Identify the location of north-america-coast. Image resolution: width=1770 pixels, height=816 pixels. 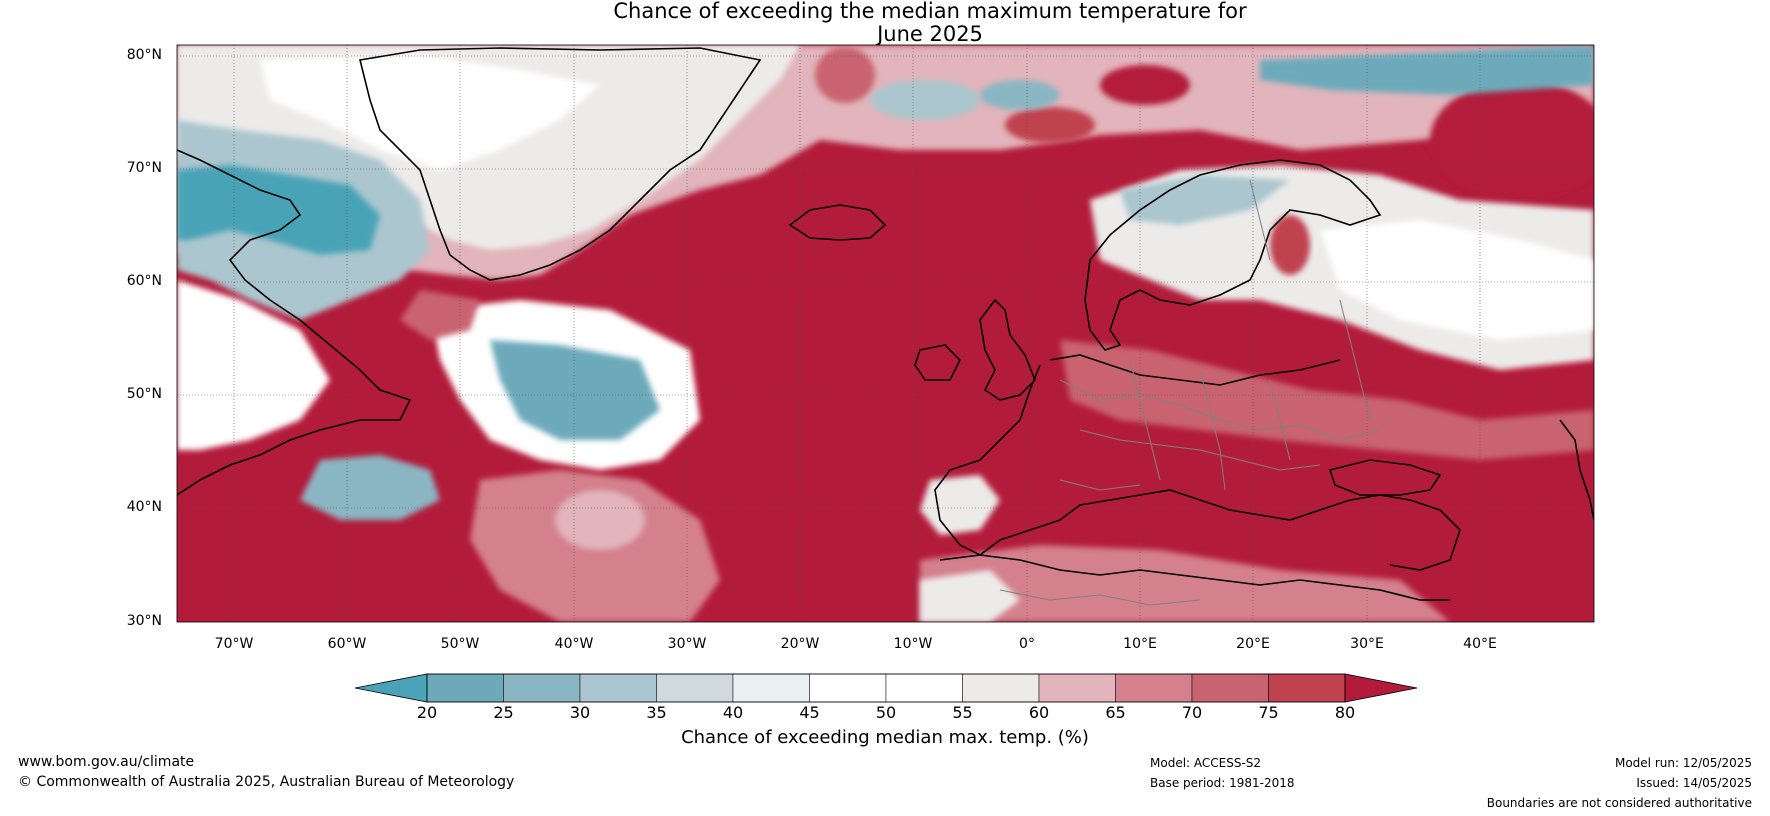
(294, 322).